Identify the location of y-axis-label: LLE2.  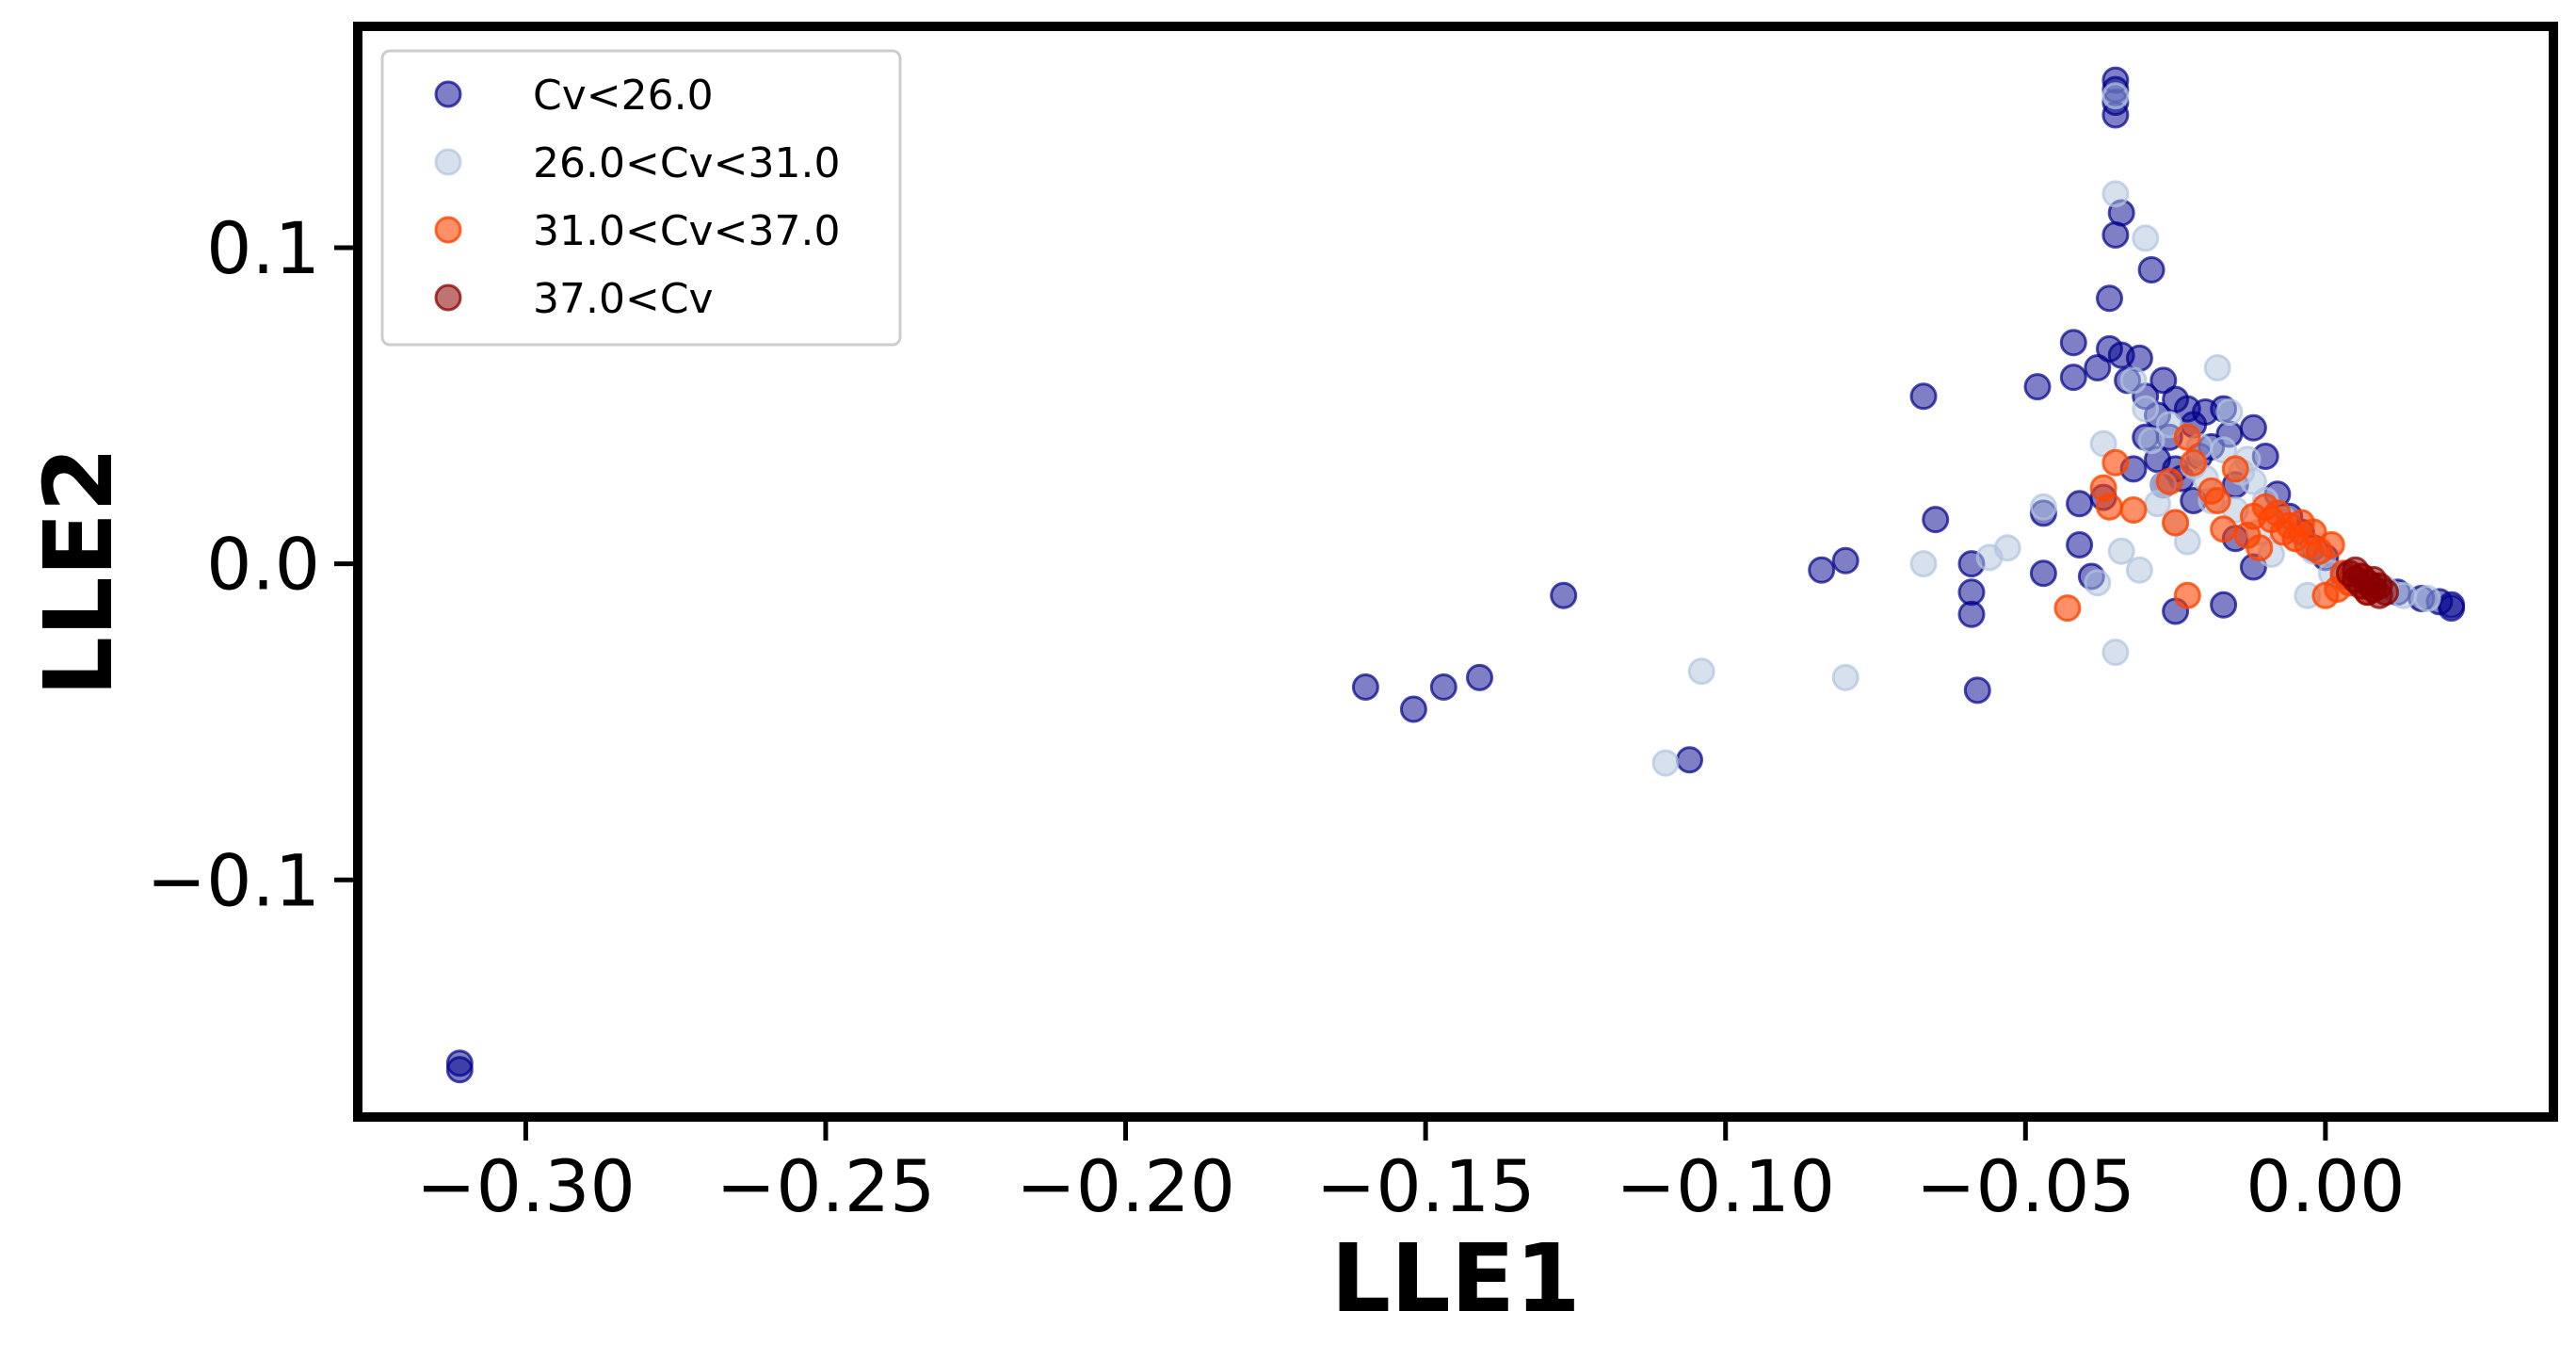
(79, 571).